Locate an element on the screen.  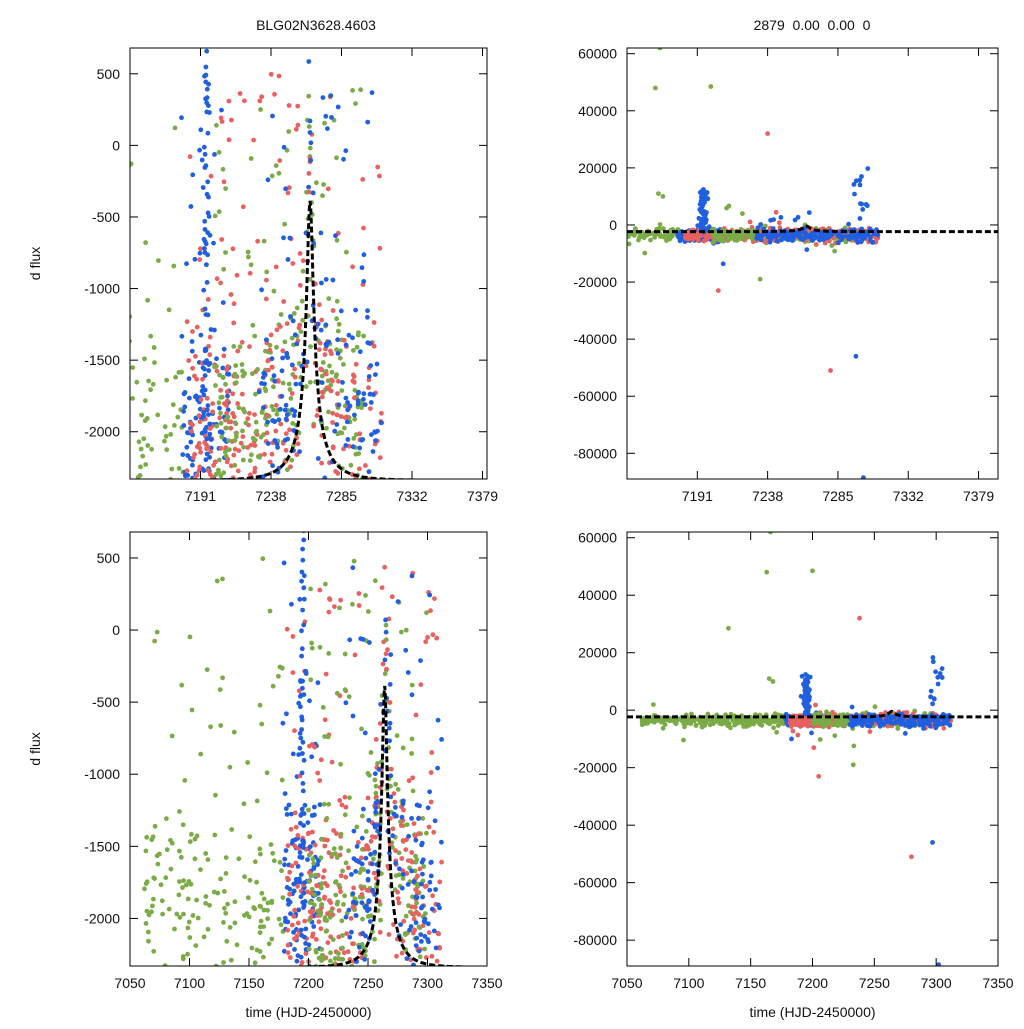
y-tick-label: -1500 is located at coordinates (102, 360).